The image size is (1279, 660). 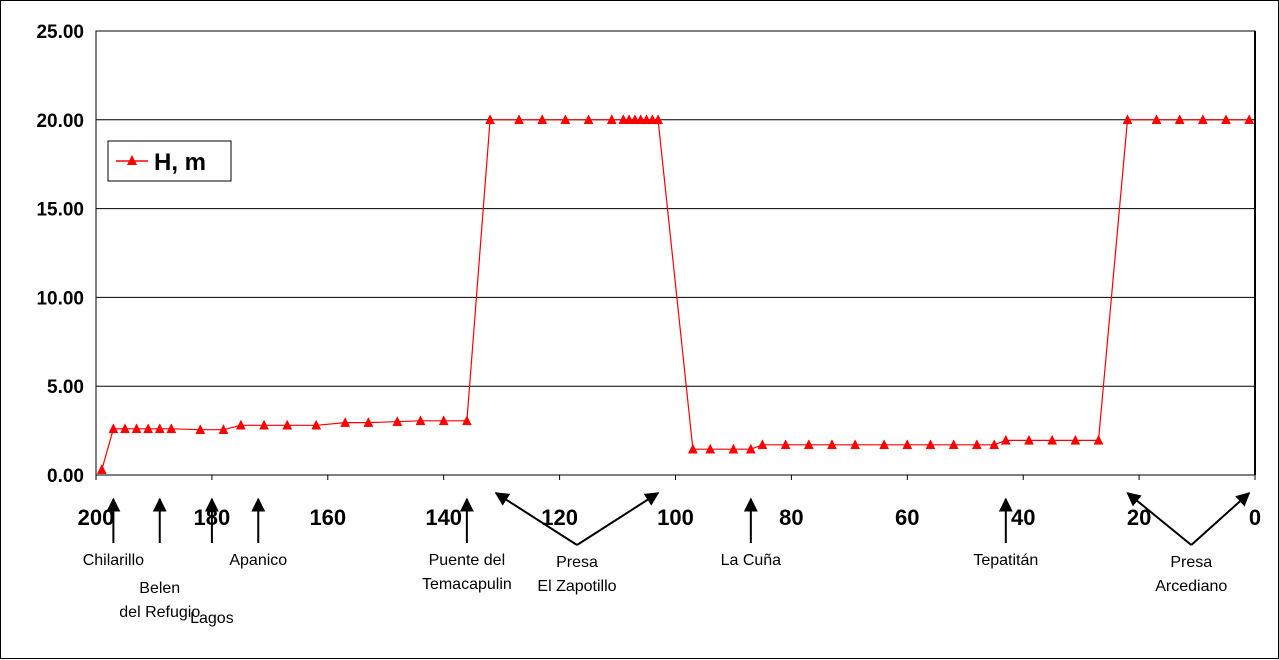 What do you see at coordinates (96, 517) in the screenshot?
I see `x-tick-label: 200` at bounding box center [96, 517].